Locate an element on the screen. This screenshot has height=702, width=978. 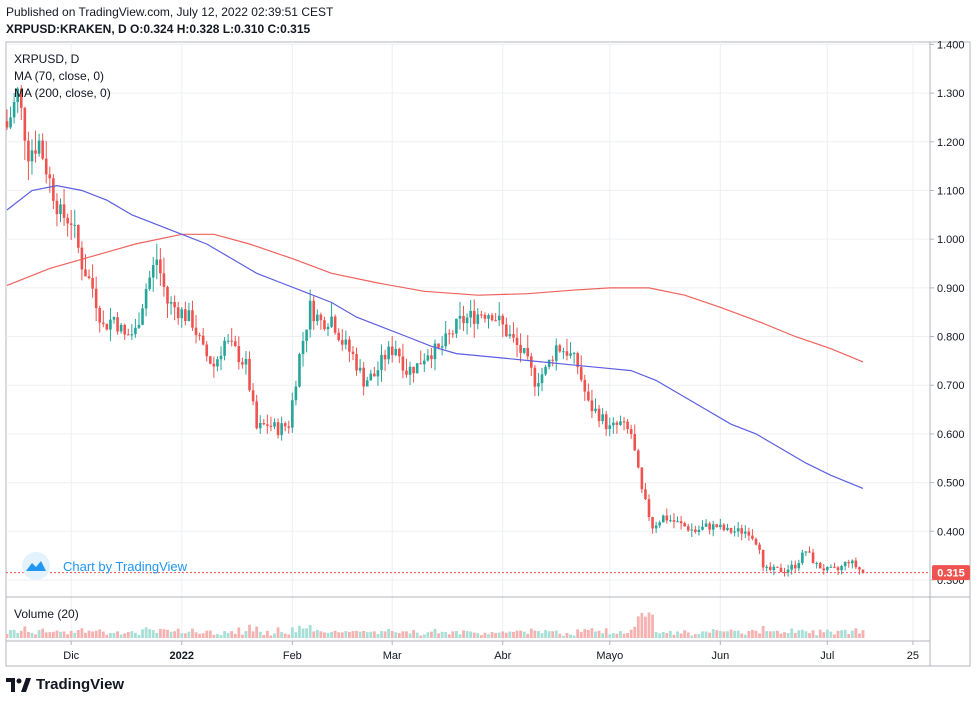
close-label: C: is located at coordinates (274, 29).